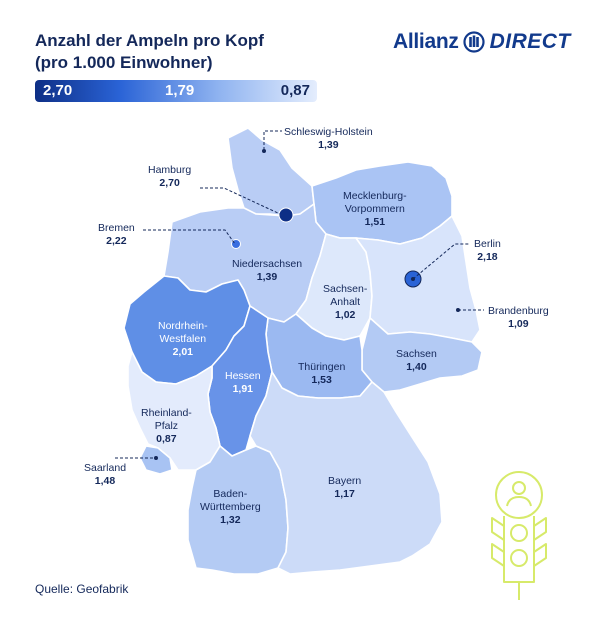 The height and width of the screenshot is (625, 602). Describe the element at coordinates (530, 41) in the screenshot. I see `logo-product: DIRECT` at that location.